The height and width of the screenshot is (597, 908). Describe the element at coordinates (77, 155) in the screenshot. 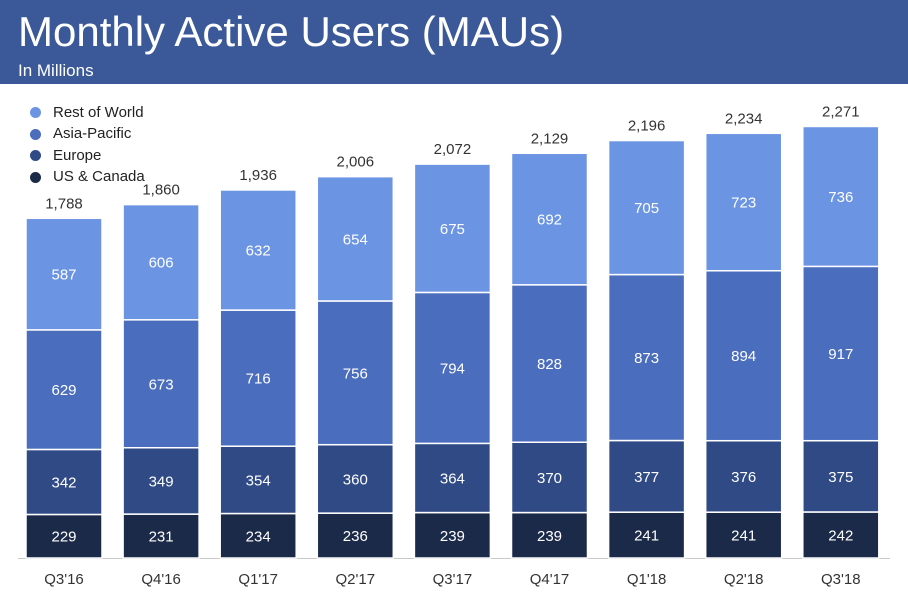

I see `legend-label: Europe` at that location.